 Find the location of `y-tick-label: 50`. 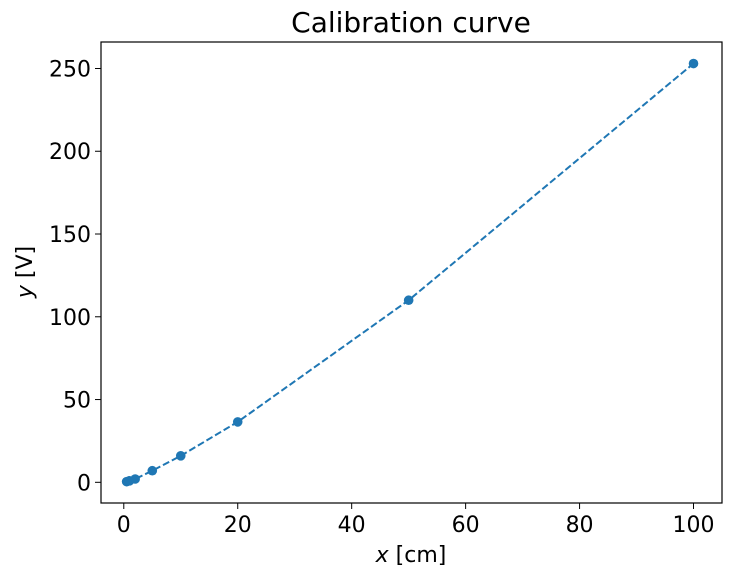

y-tick-label: 50 is located at coordinates (77, 401).